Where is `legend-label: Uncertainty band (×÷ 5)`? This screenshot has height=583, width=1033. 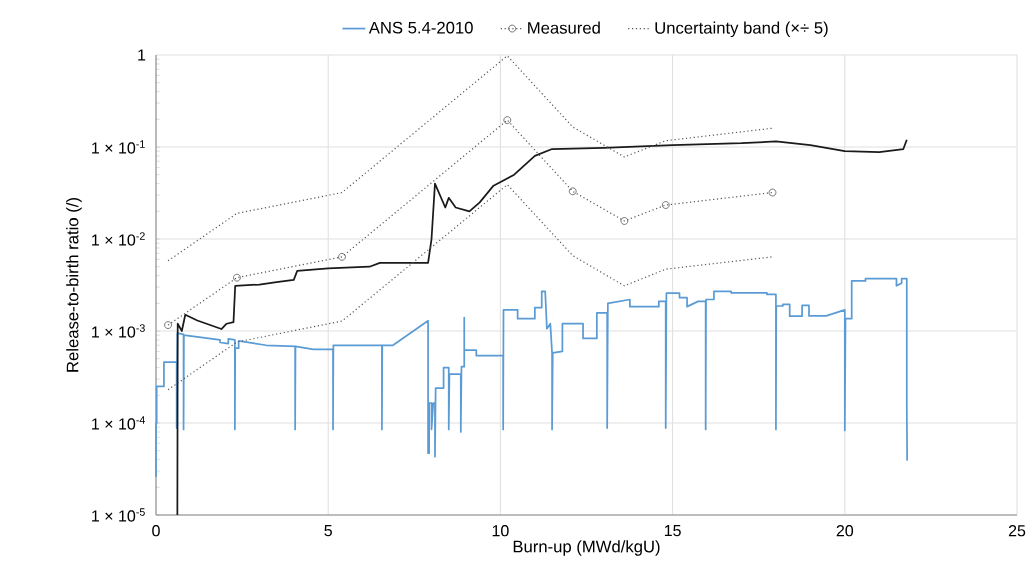 legend-label: Uncertainty band (×÷ 5) is located at coordinates (741, 29).